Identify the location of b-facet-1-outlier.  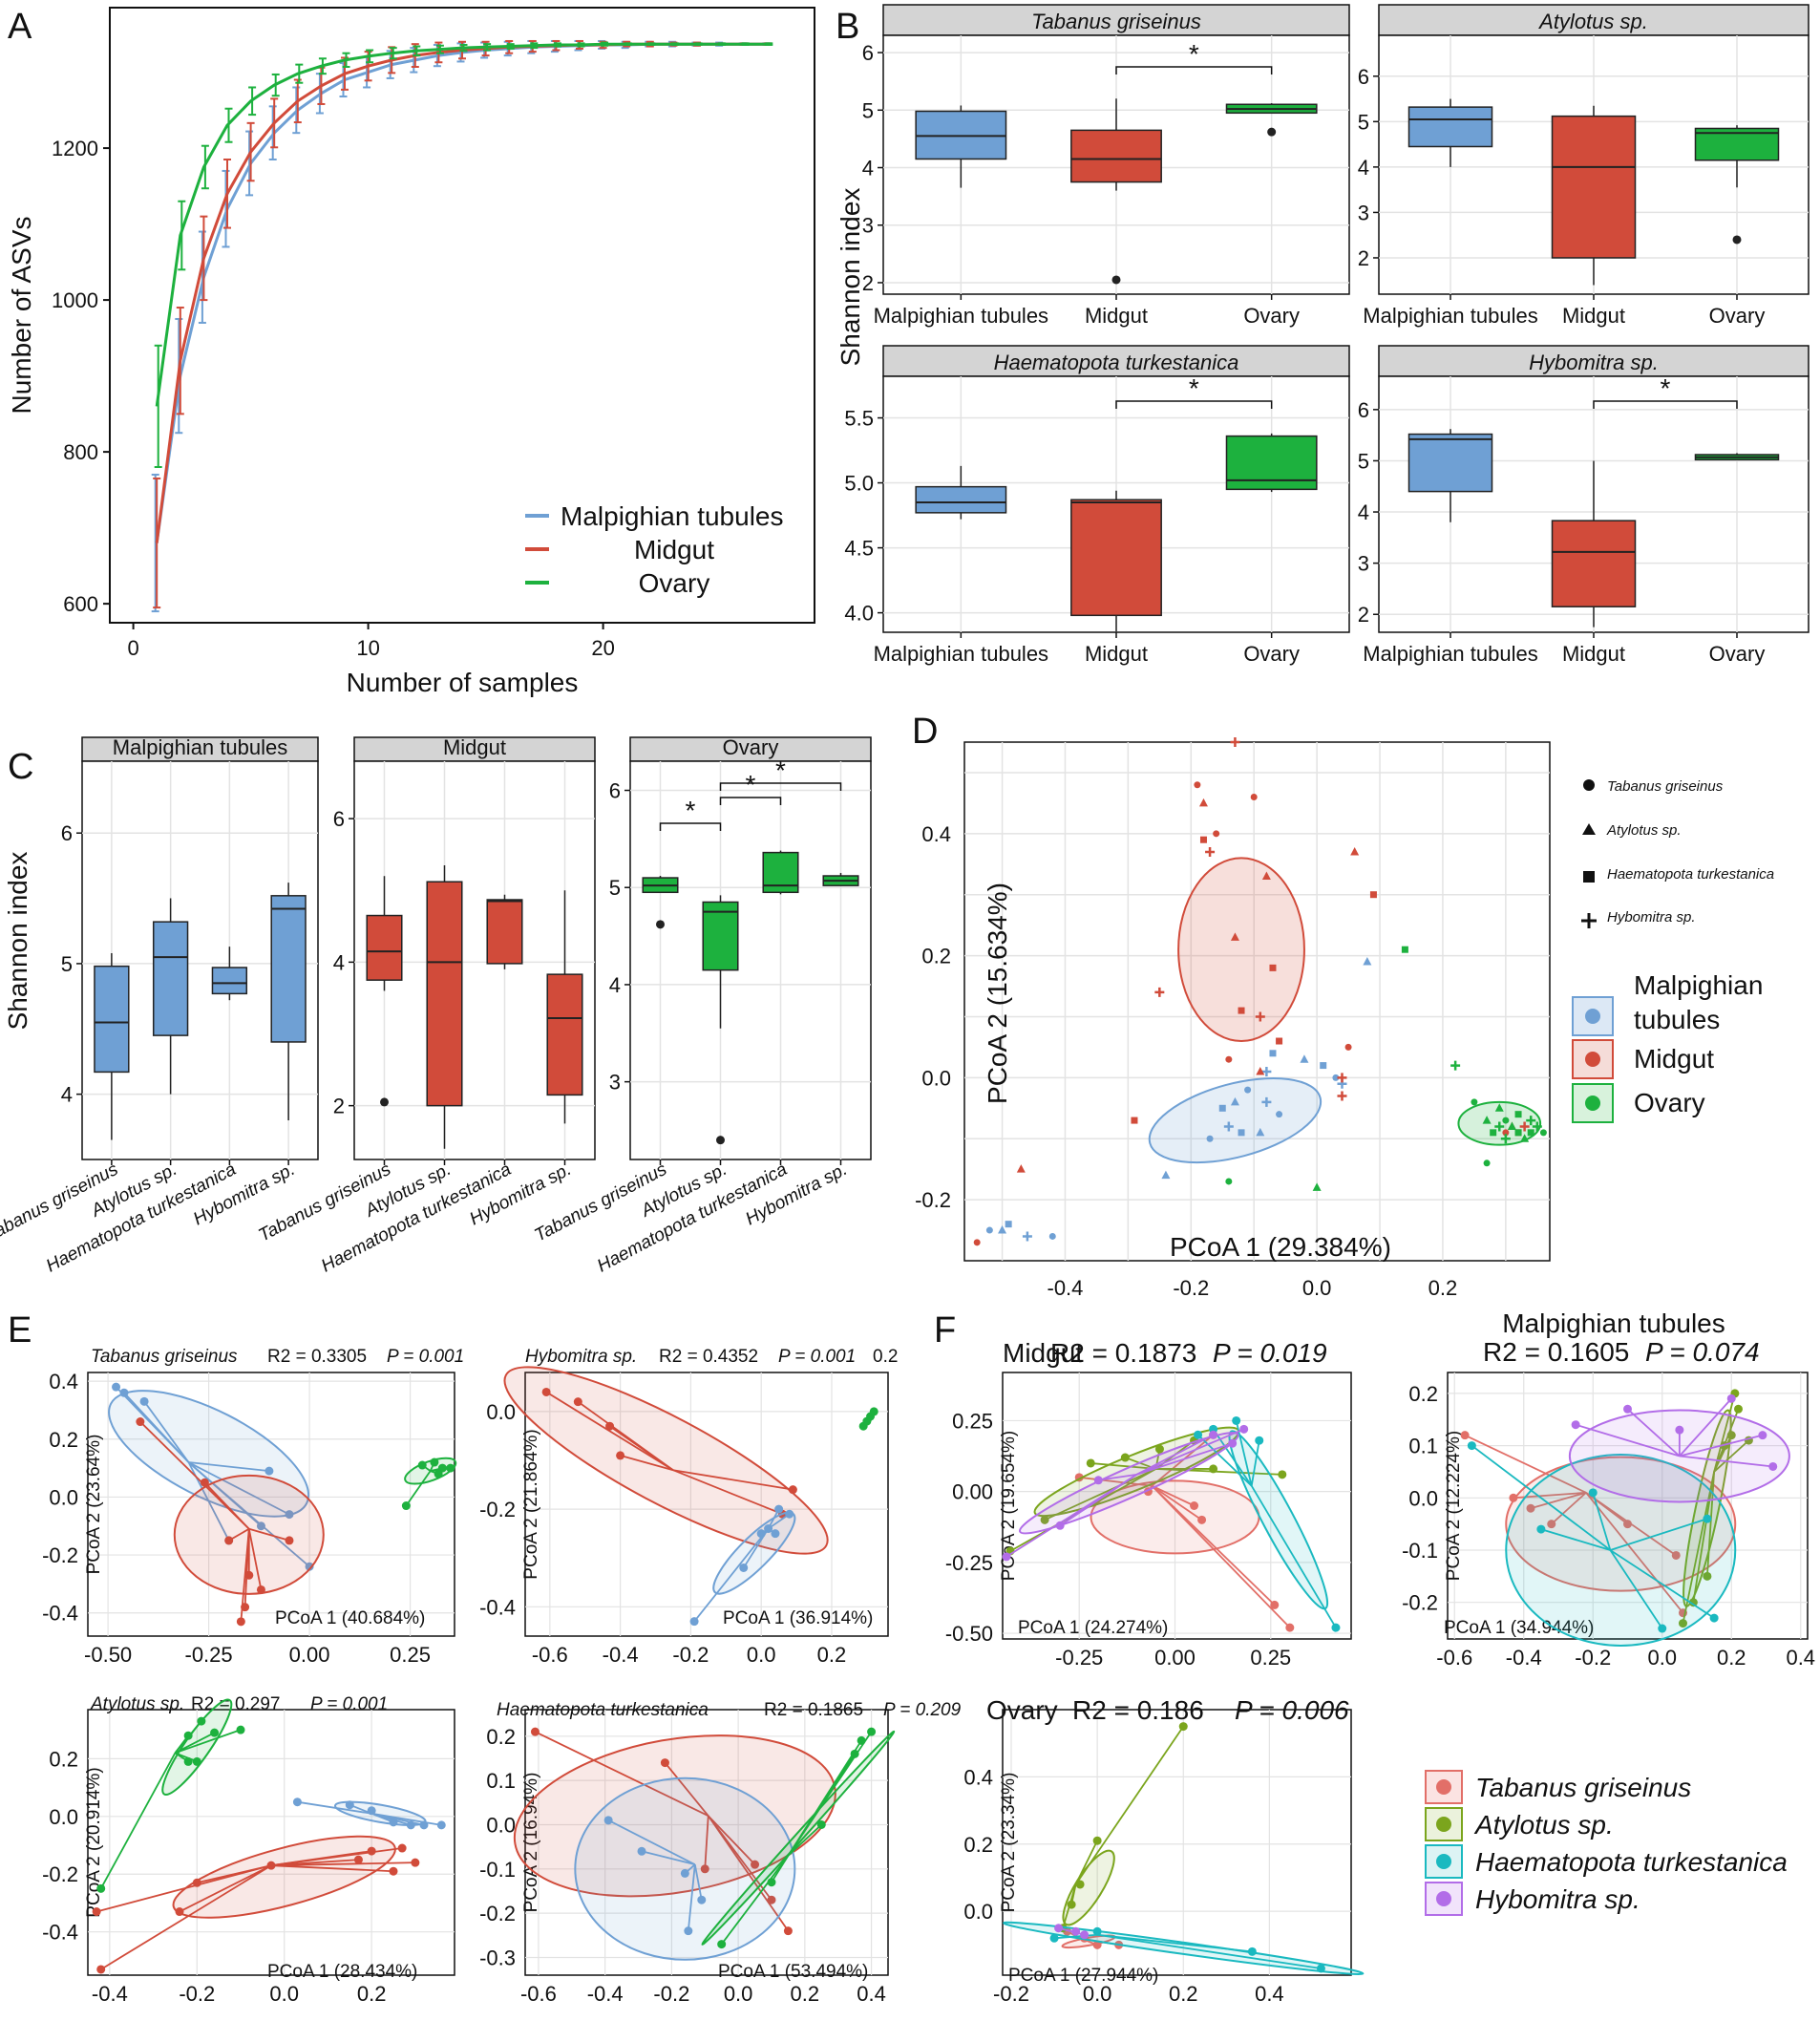
(1272, 132).